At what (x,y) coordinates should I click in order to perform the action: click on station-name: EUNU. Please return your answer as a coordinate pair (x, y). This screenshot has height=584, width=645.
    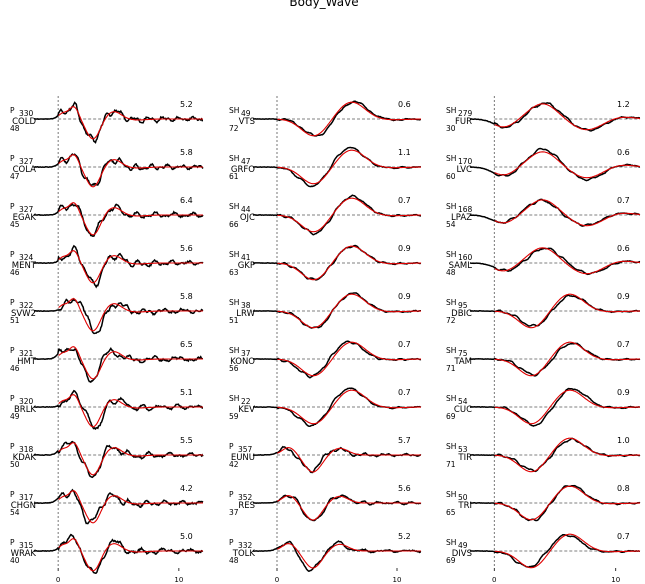
    Looking at the image, I should click on (243, 458).